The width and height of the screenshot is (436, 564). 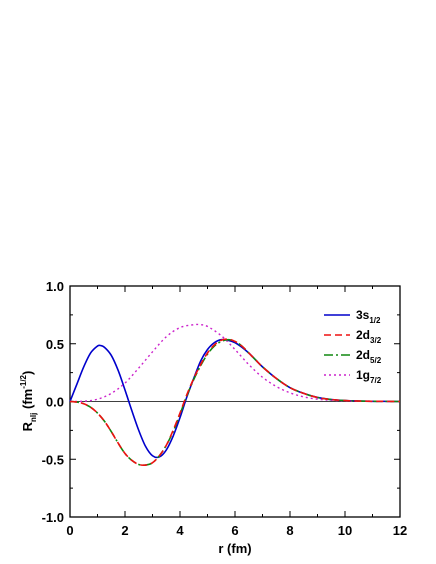 What do you see at coordinates (124, 530) in the screenshot?
I see `x-tick-label: 2` at bounding box center [124, 530].